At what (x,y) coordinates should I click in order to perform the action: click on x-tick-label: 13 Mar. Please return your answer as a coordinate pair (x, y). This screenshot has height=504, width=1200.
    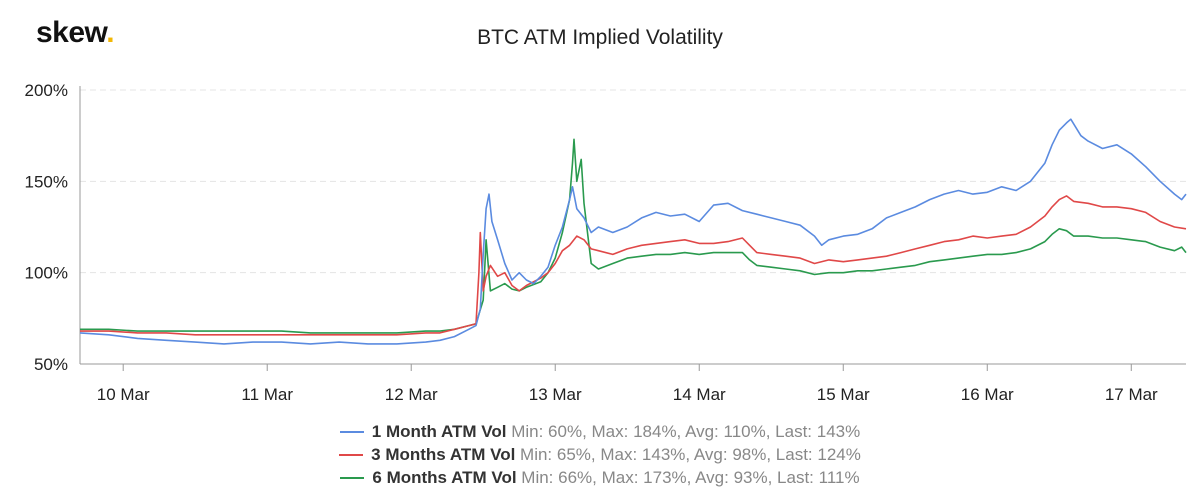
    Looking at the image, I should click on (555, 394).